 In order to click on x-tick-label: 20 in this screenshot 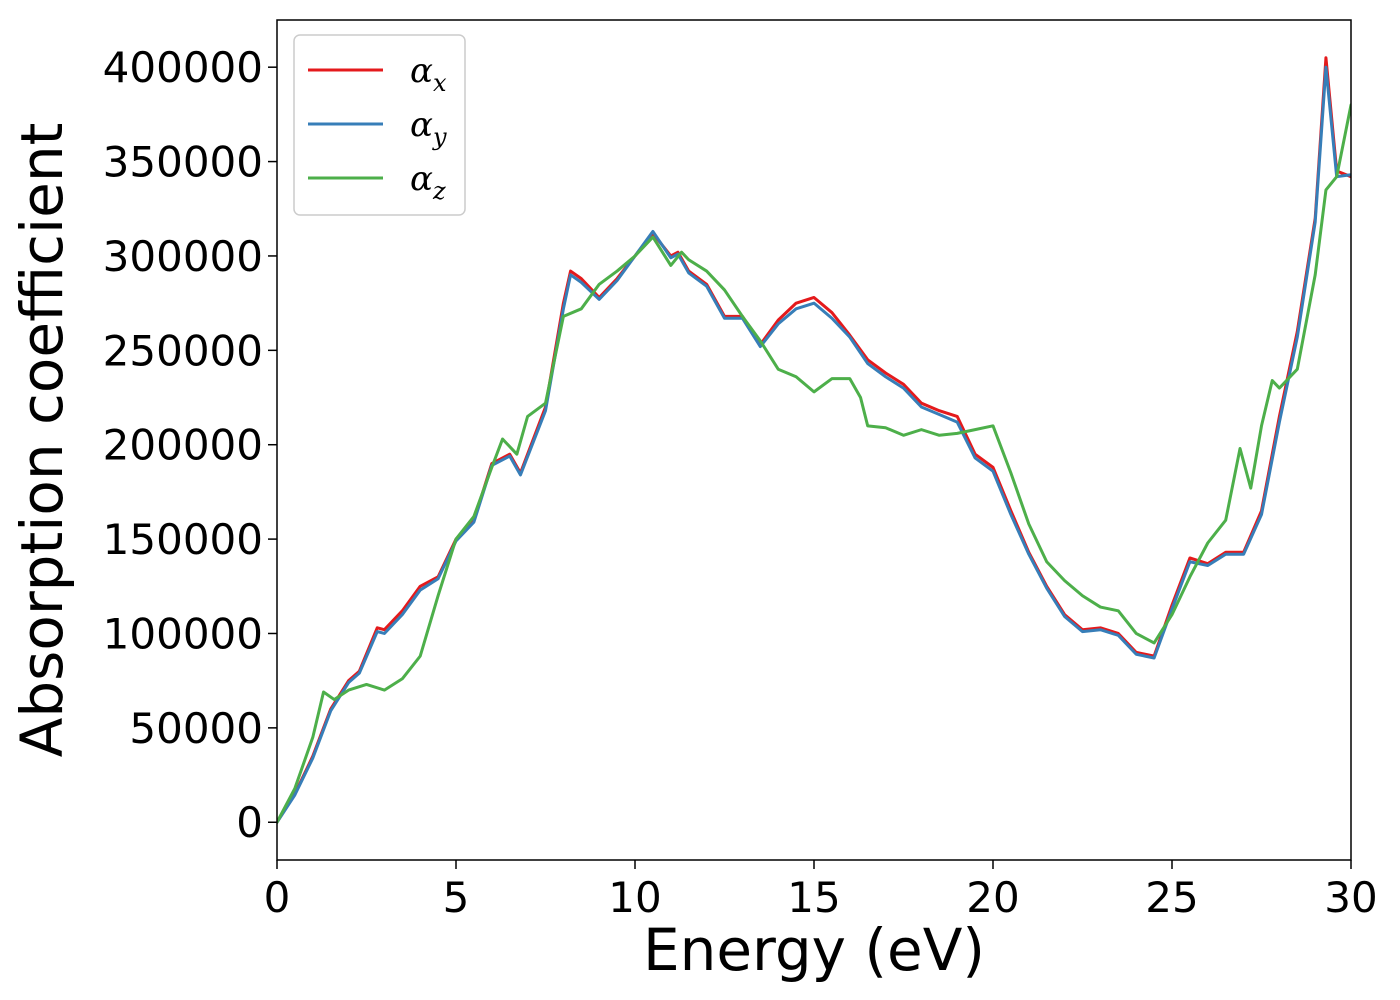, I will do `click(992, 897)`.